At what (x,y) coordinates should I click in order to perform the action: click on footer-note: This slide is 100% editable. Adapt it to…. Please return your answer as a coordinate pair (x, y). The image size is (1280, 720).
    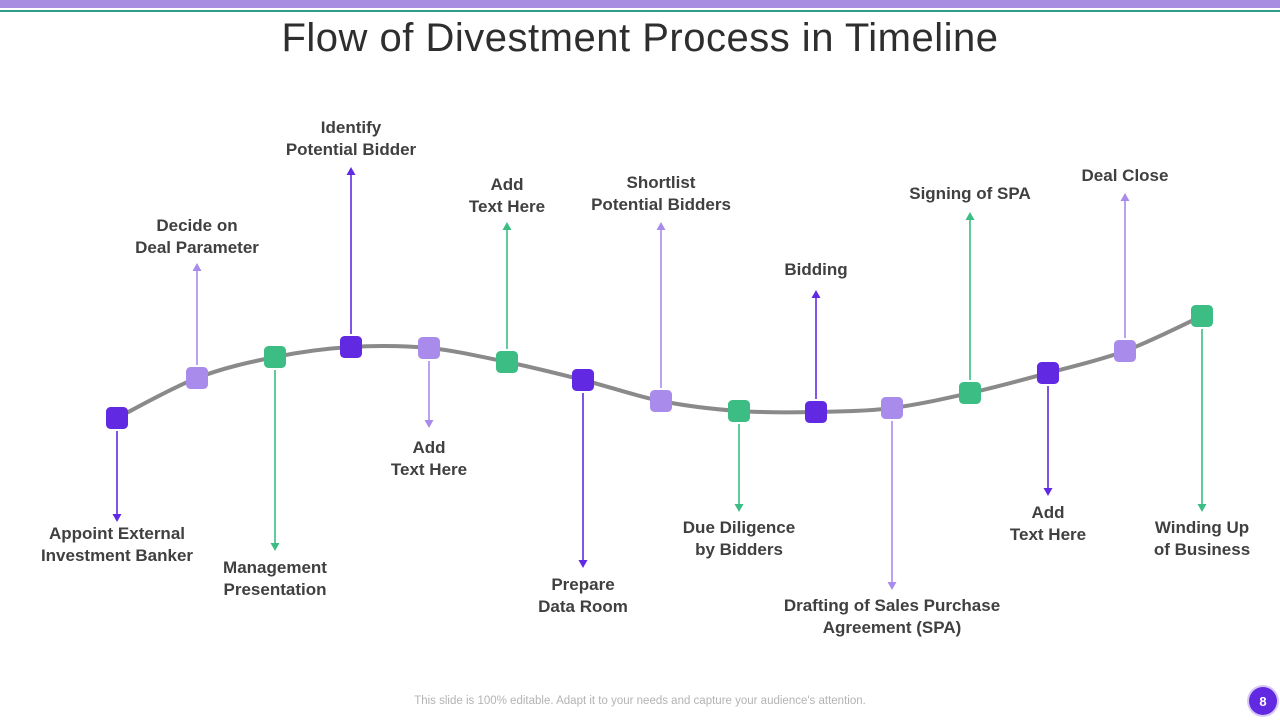
    Looking at the image, I should click on (640, 701).